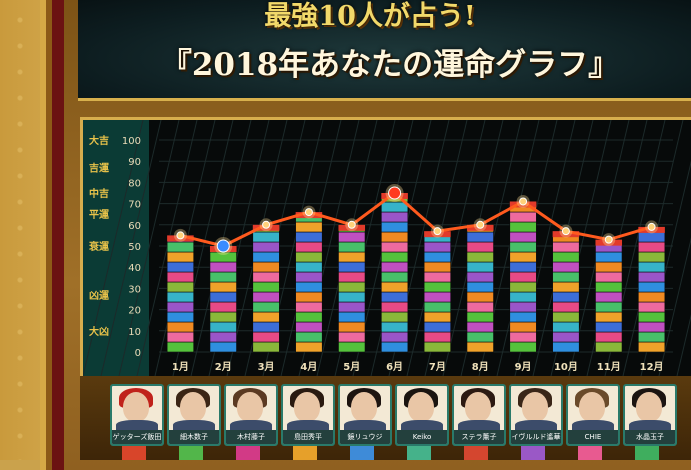  What do you see at coordinates (251, 415) in the screenshot?
I see `fortune-teller-card: 木村藤子` at bounding box center [251, 415].